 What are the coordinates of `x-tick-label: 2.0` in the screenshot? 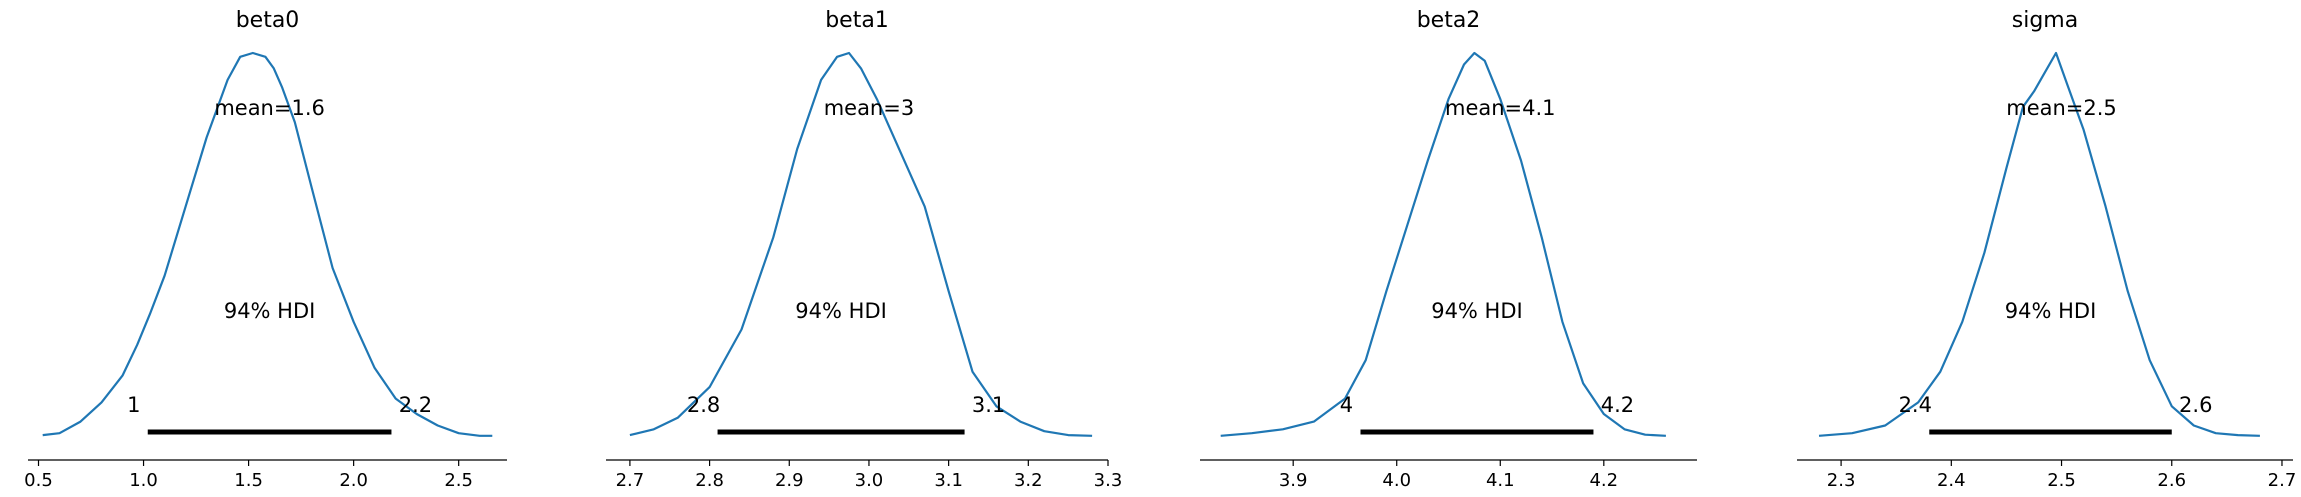 It's located at (353, 480).